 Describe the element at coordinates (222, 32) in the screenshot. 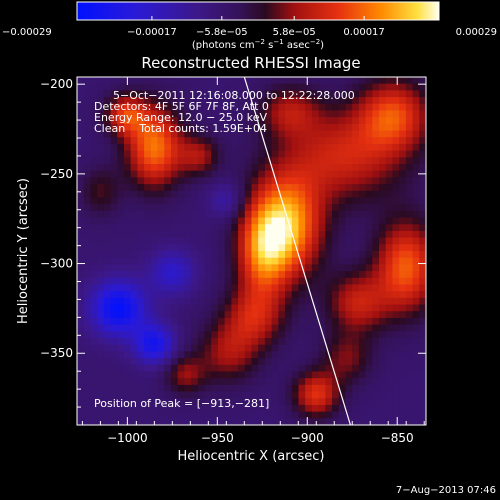

I see `colorbar-tick-label: −5.8e−05` at that location.